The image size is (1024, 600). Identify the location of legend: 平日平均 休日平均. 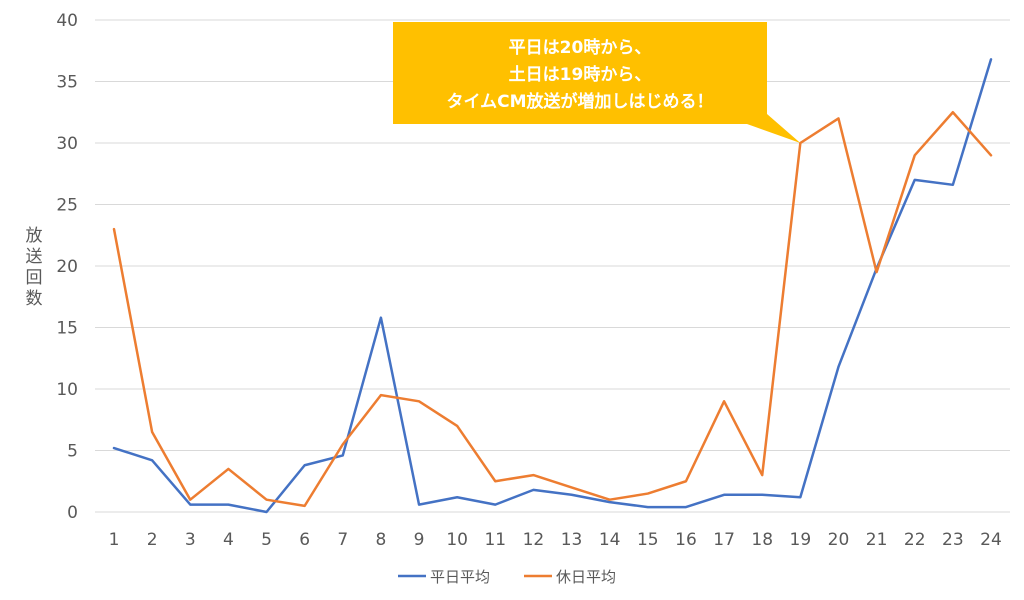
(507, 577).